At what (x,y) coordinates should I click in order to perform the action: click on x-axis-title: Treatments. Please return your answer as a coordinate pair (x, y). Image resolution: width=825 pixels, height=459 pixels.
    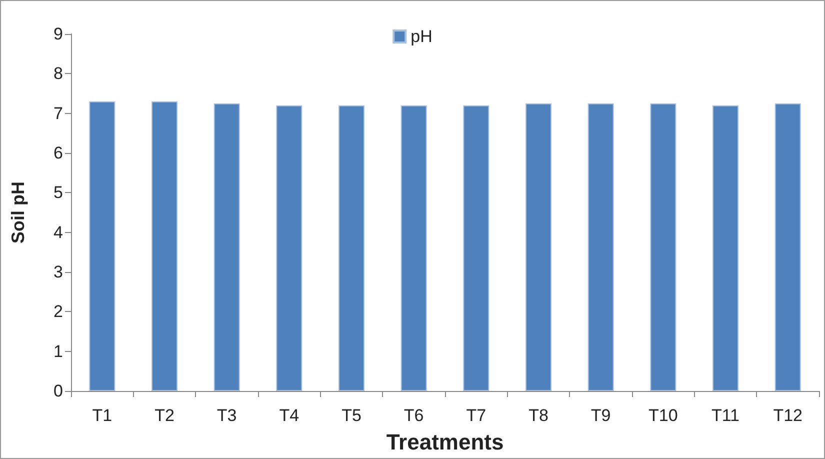
    Looking at the image, I should click on (445, 442).